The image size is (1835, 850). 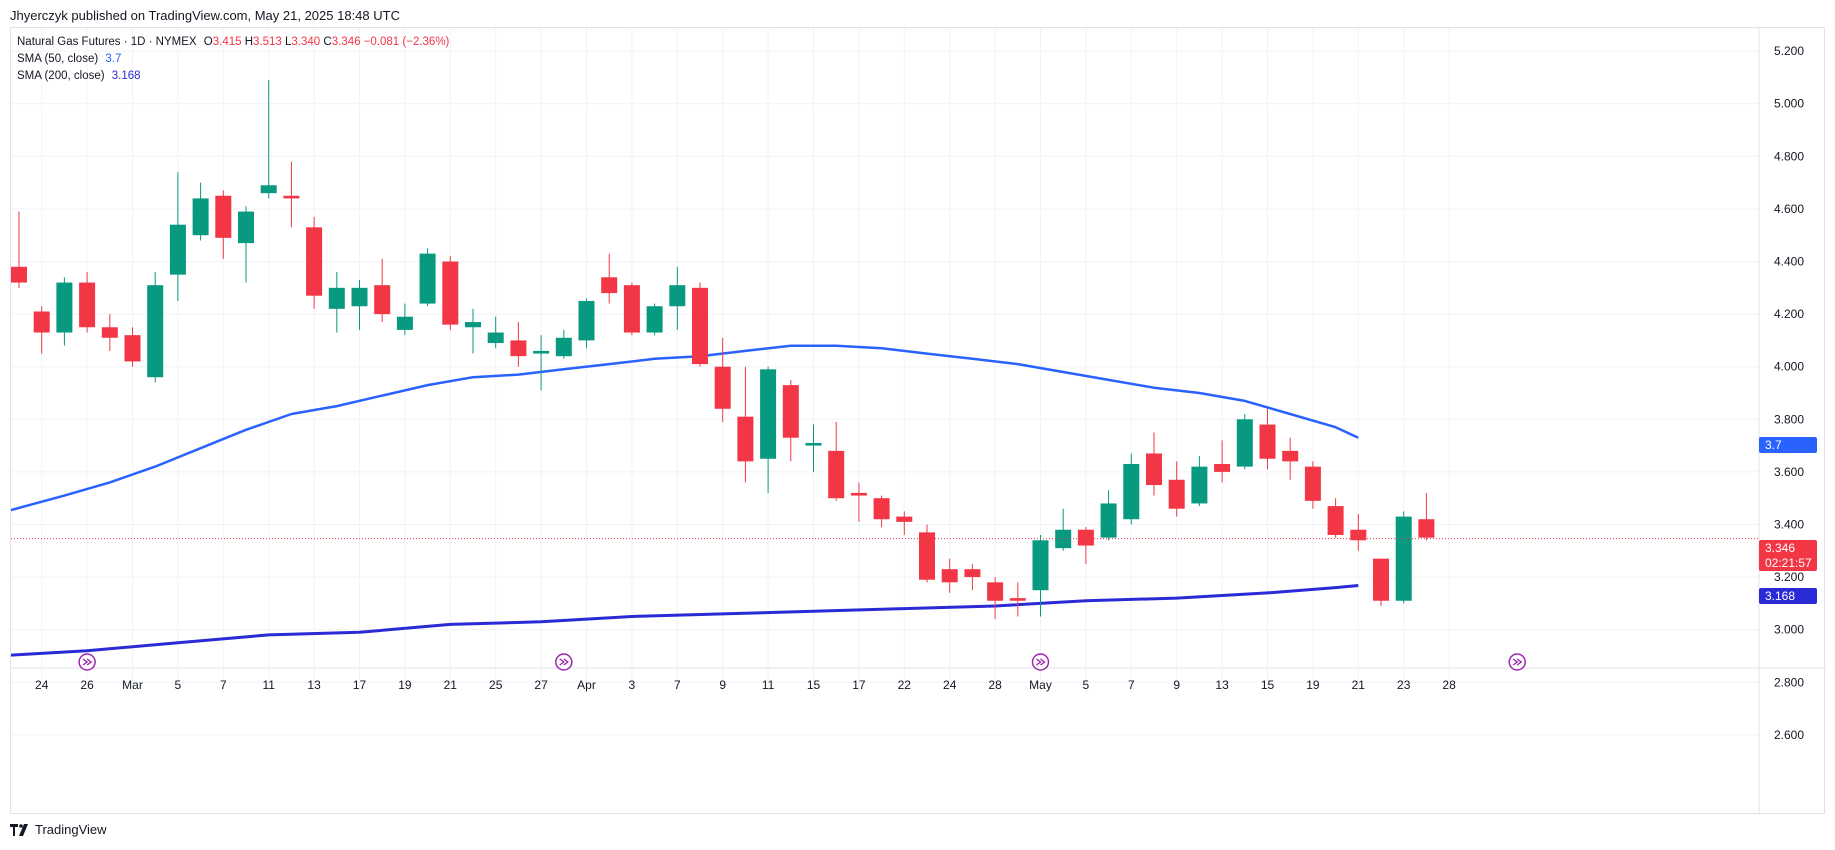 I want to click on sma50-label: SMA (50, close), so click(x=58, y=59).